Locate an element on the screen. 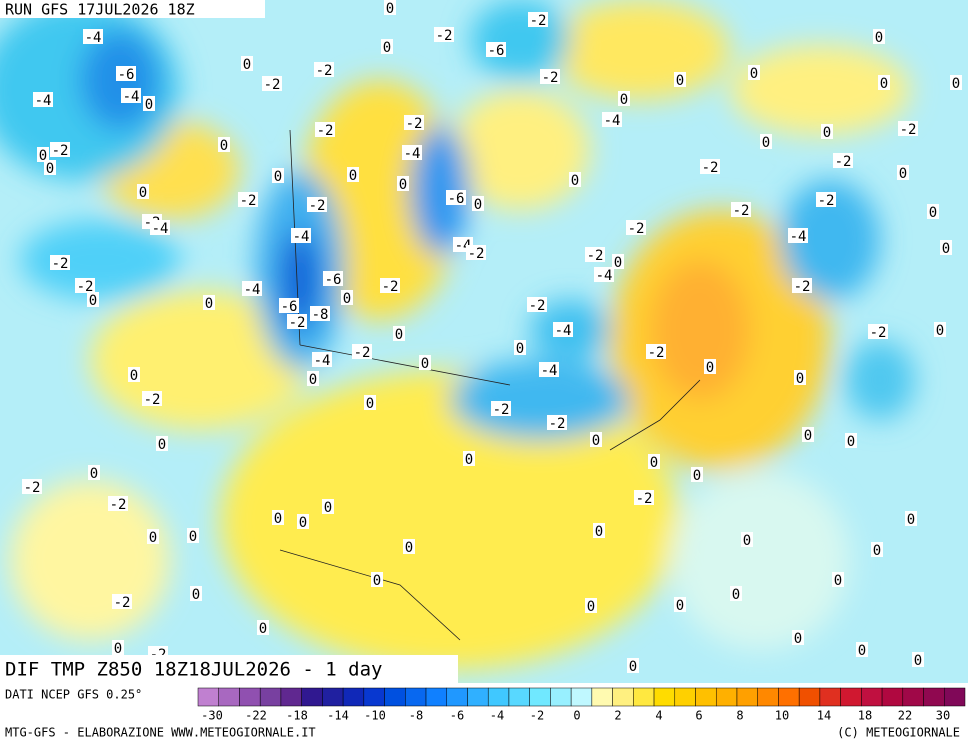 The image size is (968, 745). title-box is located at coordinates (229, 669).